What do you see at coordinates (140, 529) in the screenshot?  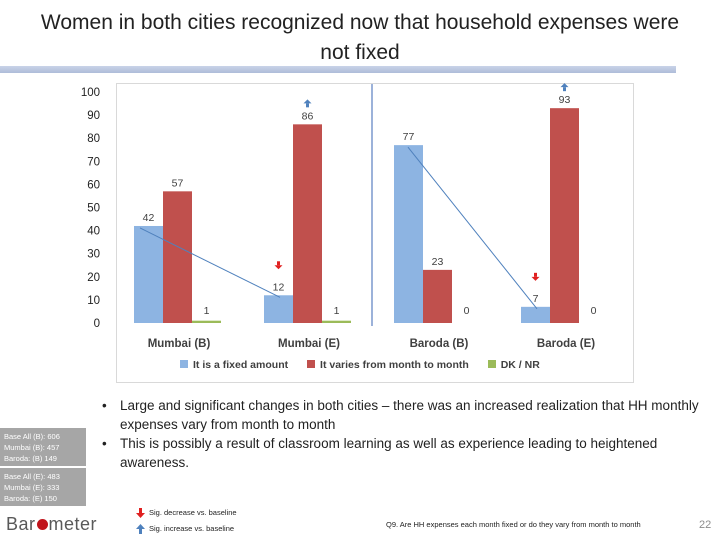 I see `arrow-up-icon` at bounding box center [140, 529].